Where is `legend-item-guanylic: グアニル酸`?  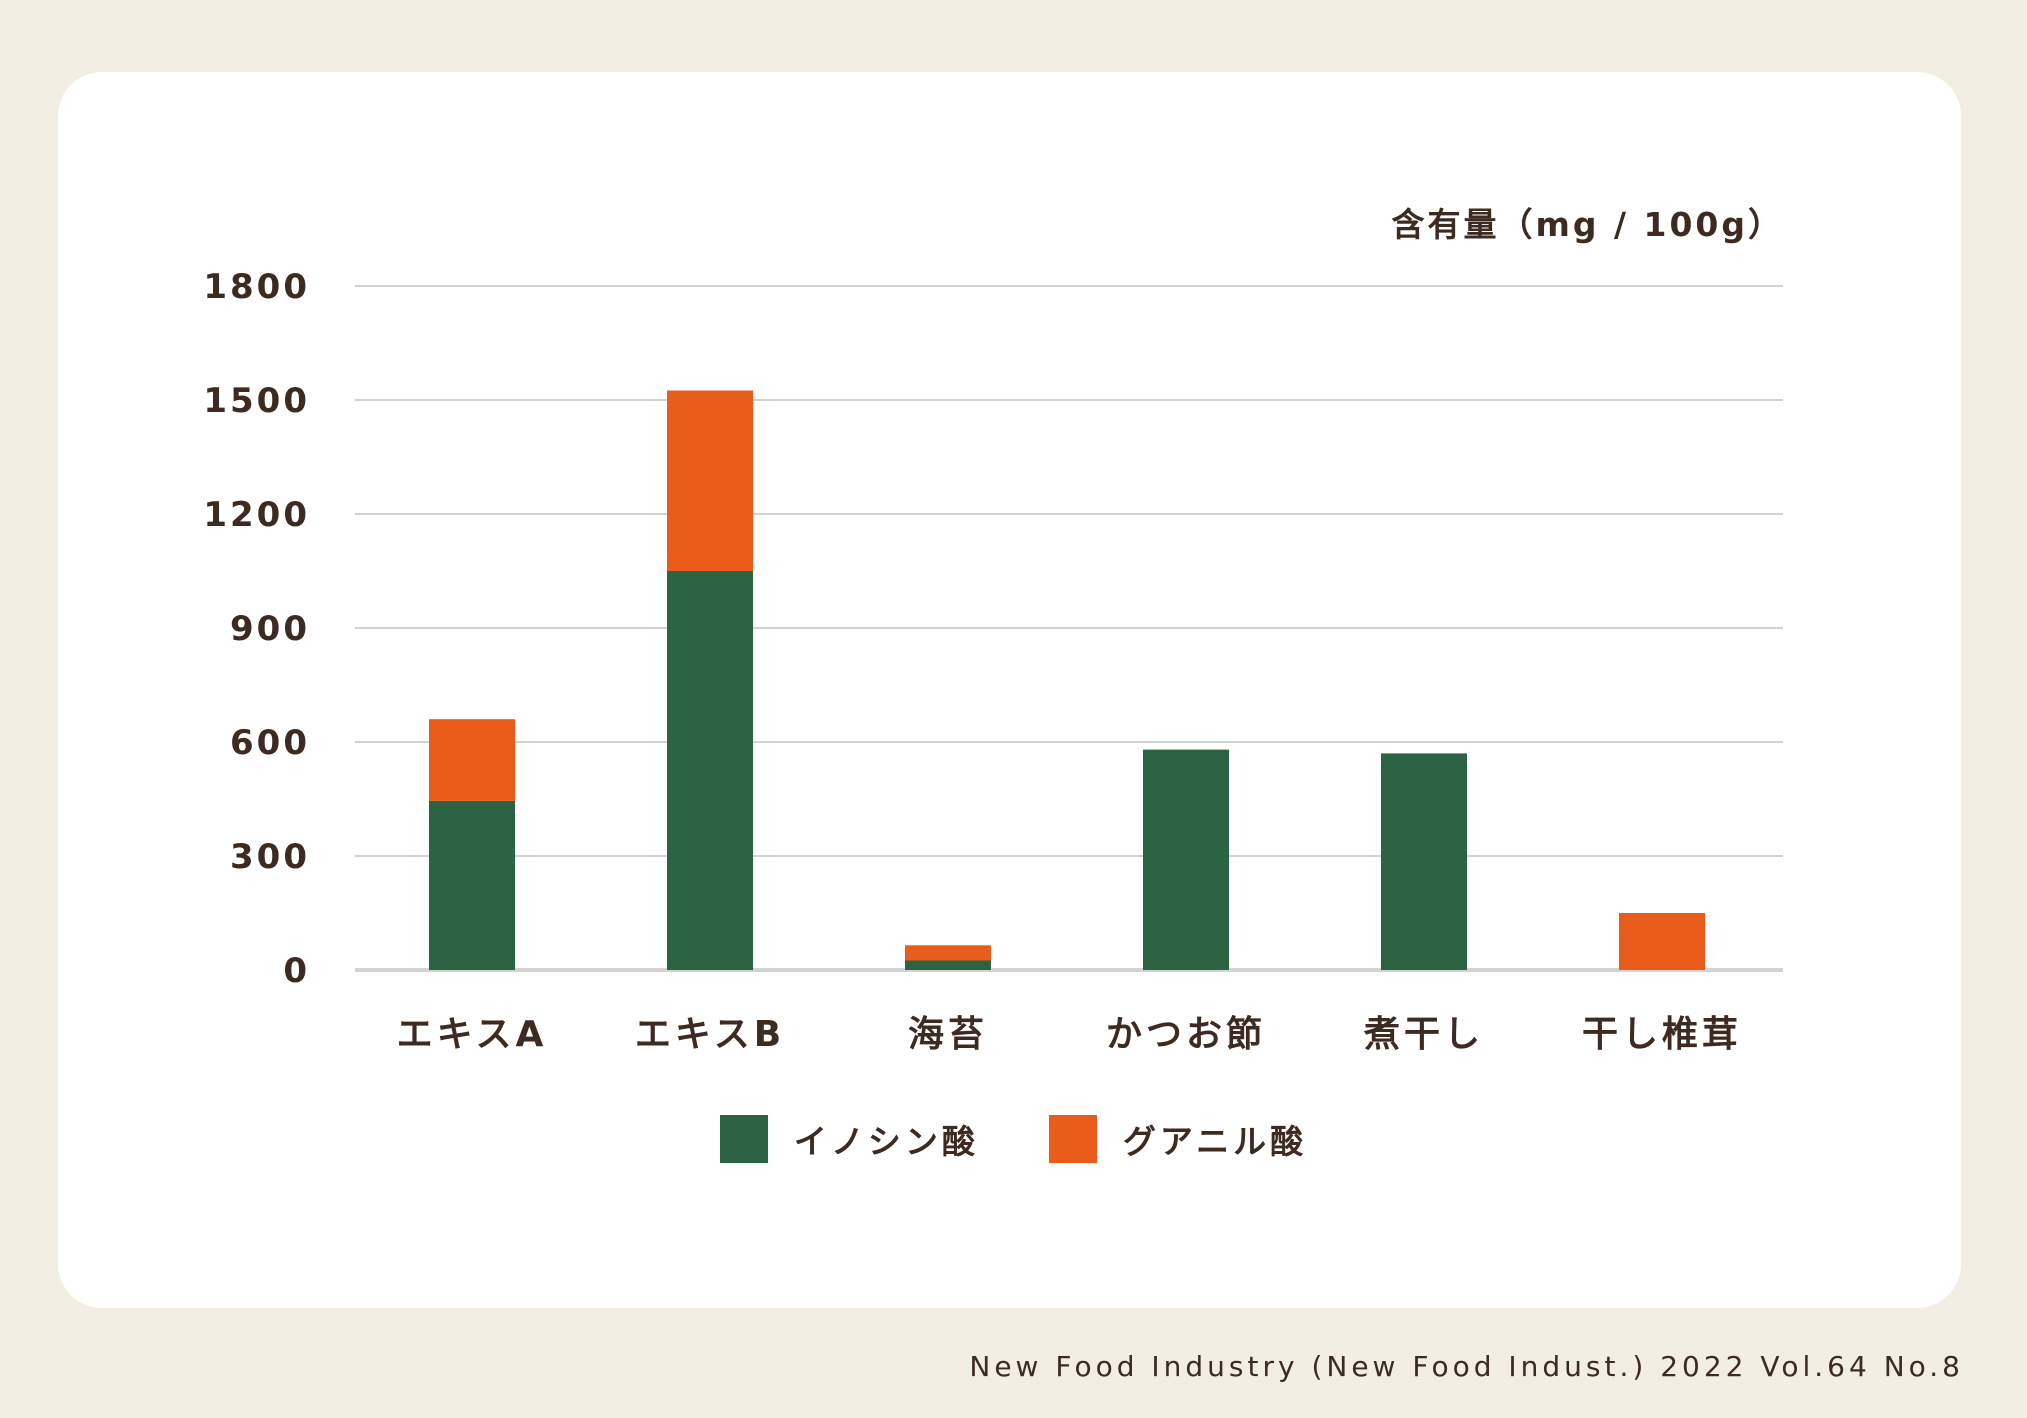
legend-item-guanylic: グアニル酸 is located at coordinates (1178, 1139).